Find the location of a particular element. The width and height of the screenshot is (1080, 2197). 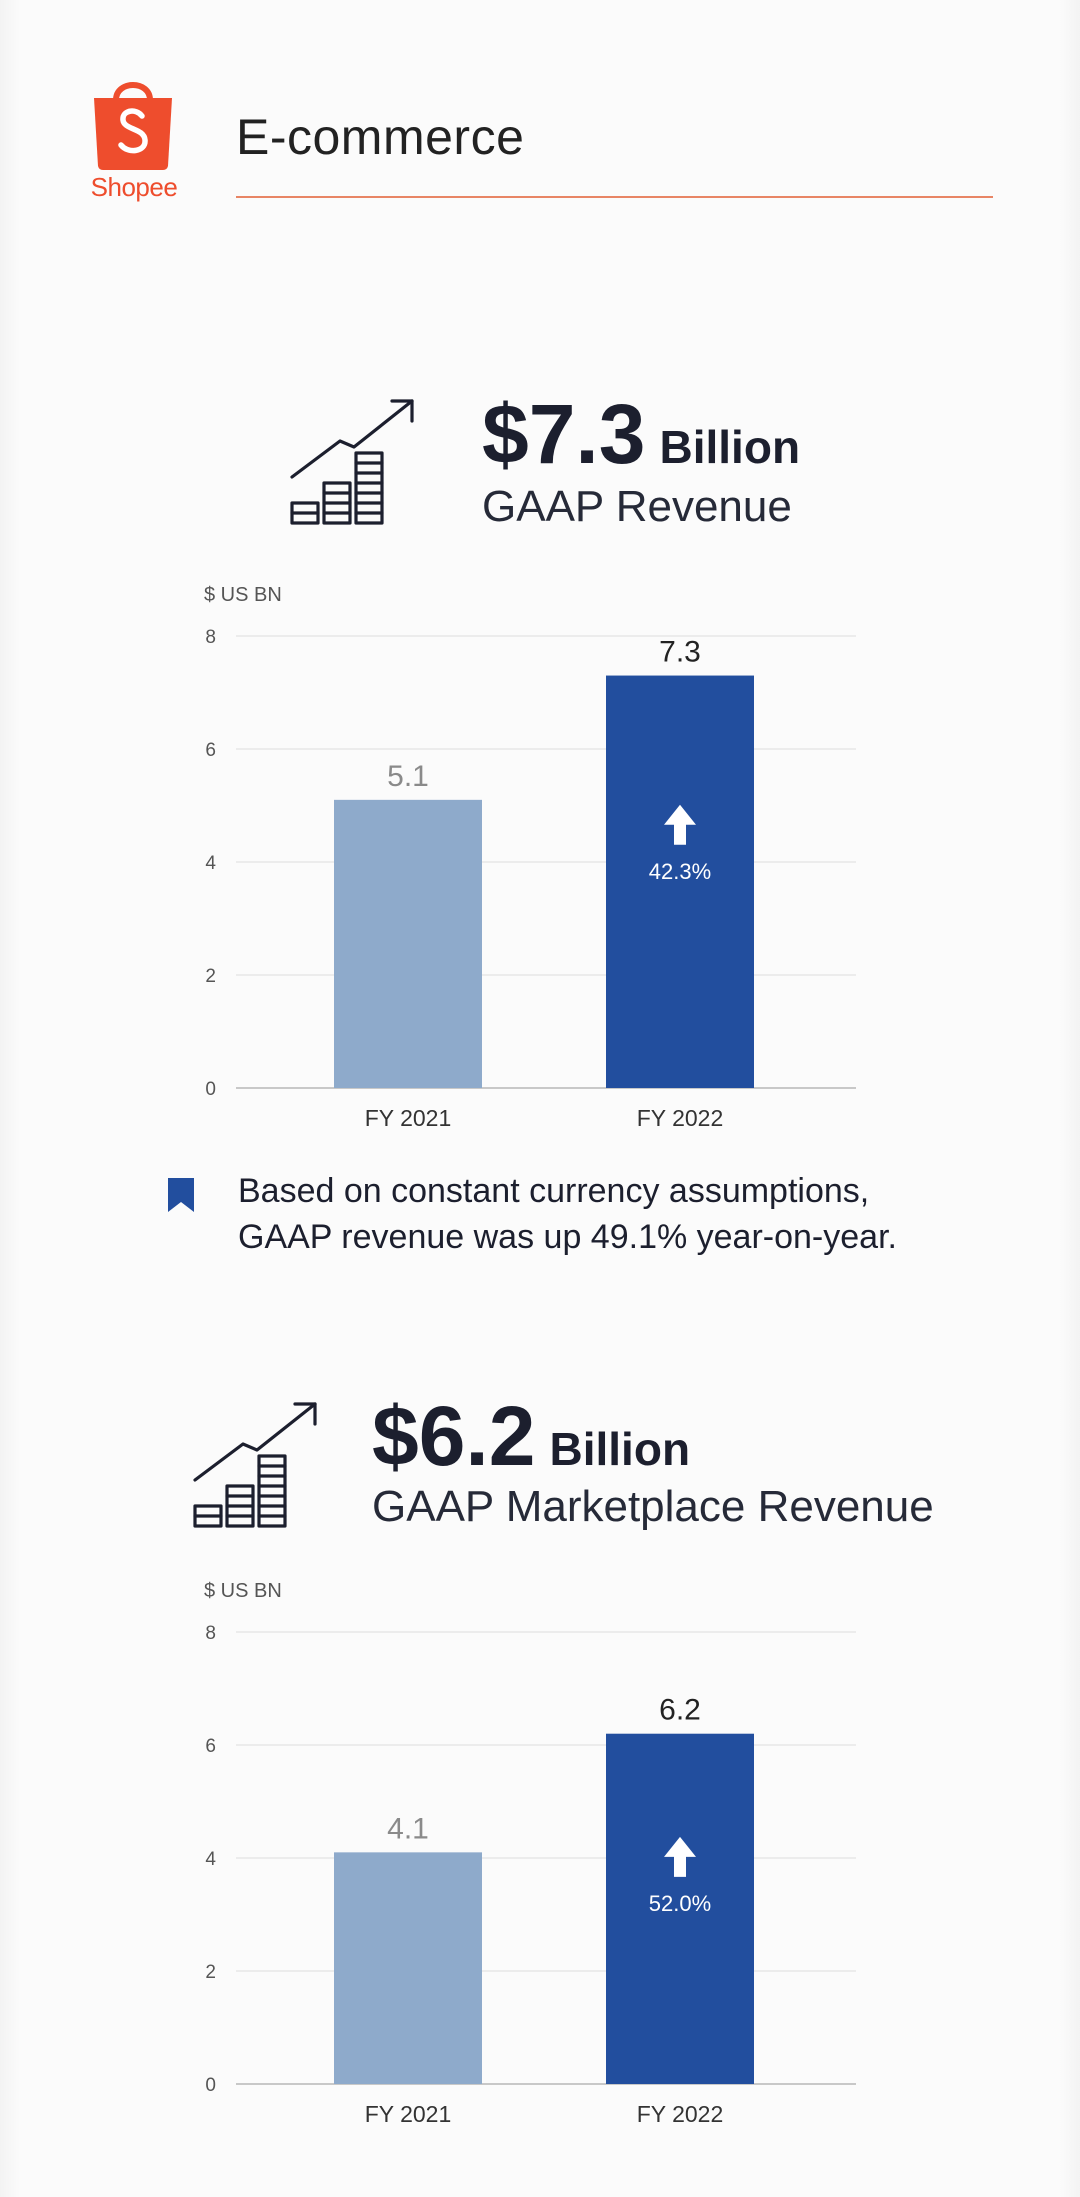

headline-subtitle: GAAP Marketplace Revenue is located at coordinates (653, 1506).